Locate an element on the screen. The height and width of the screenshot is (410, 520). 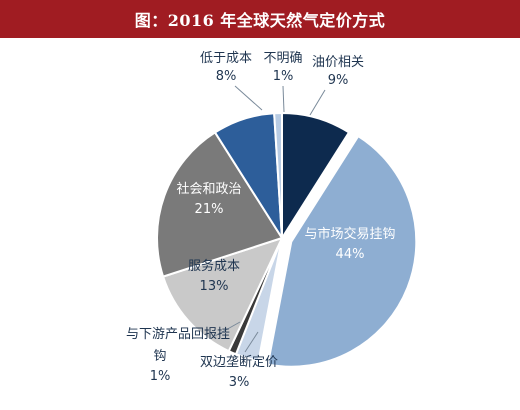
slice-label-social-political: 社会和政治 is located at coordinates (208, 189).